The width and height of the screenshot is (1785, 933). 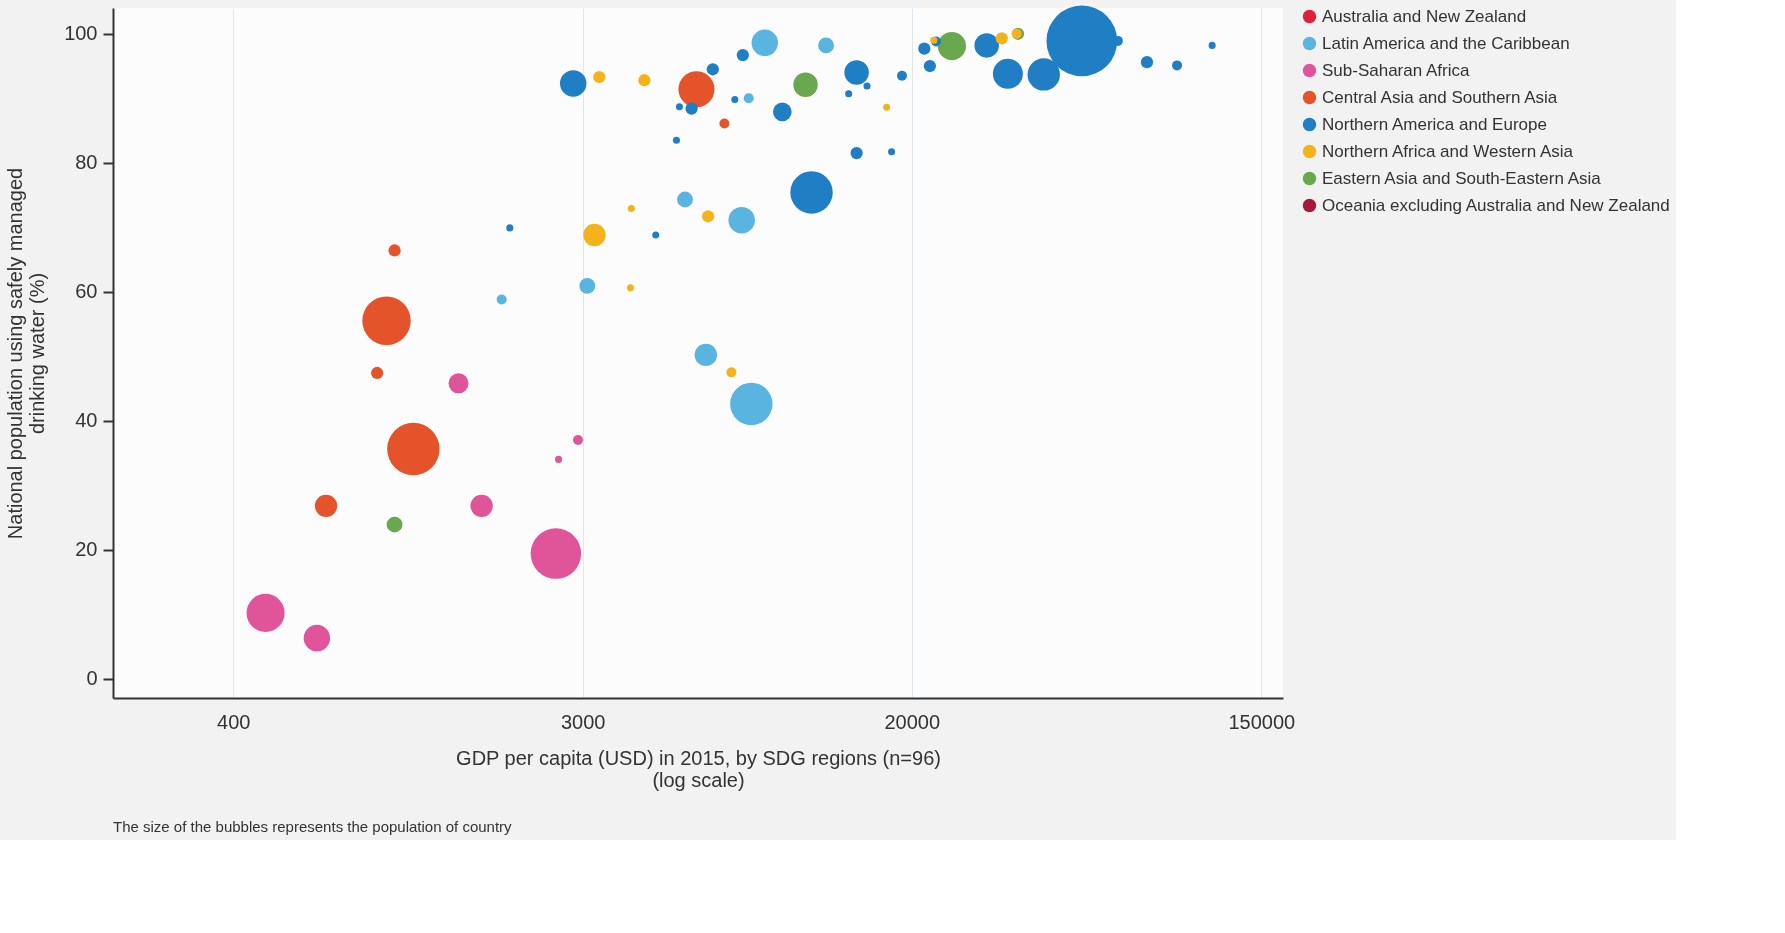 I want to click on y-tick-label: 0, so click(x=92, y=678).